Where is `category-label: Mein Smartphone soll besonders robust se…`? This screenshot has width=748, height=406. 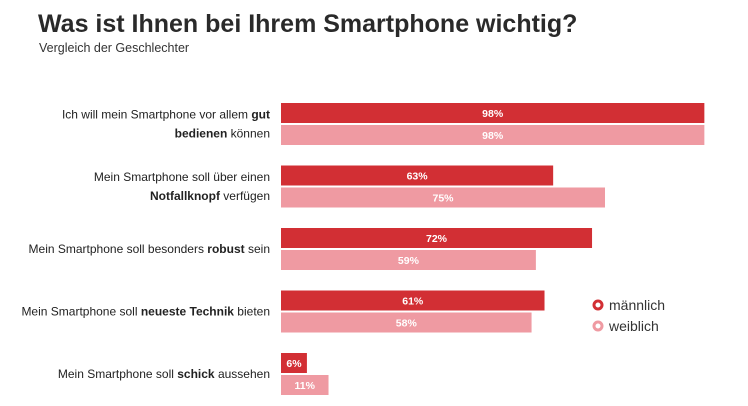 category-label: Mein Smartphone soll besonders robust se… is located at coordinates (149, 249).